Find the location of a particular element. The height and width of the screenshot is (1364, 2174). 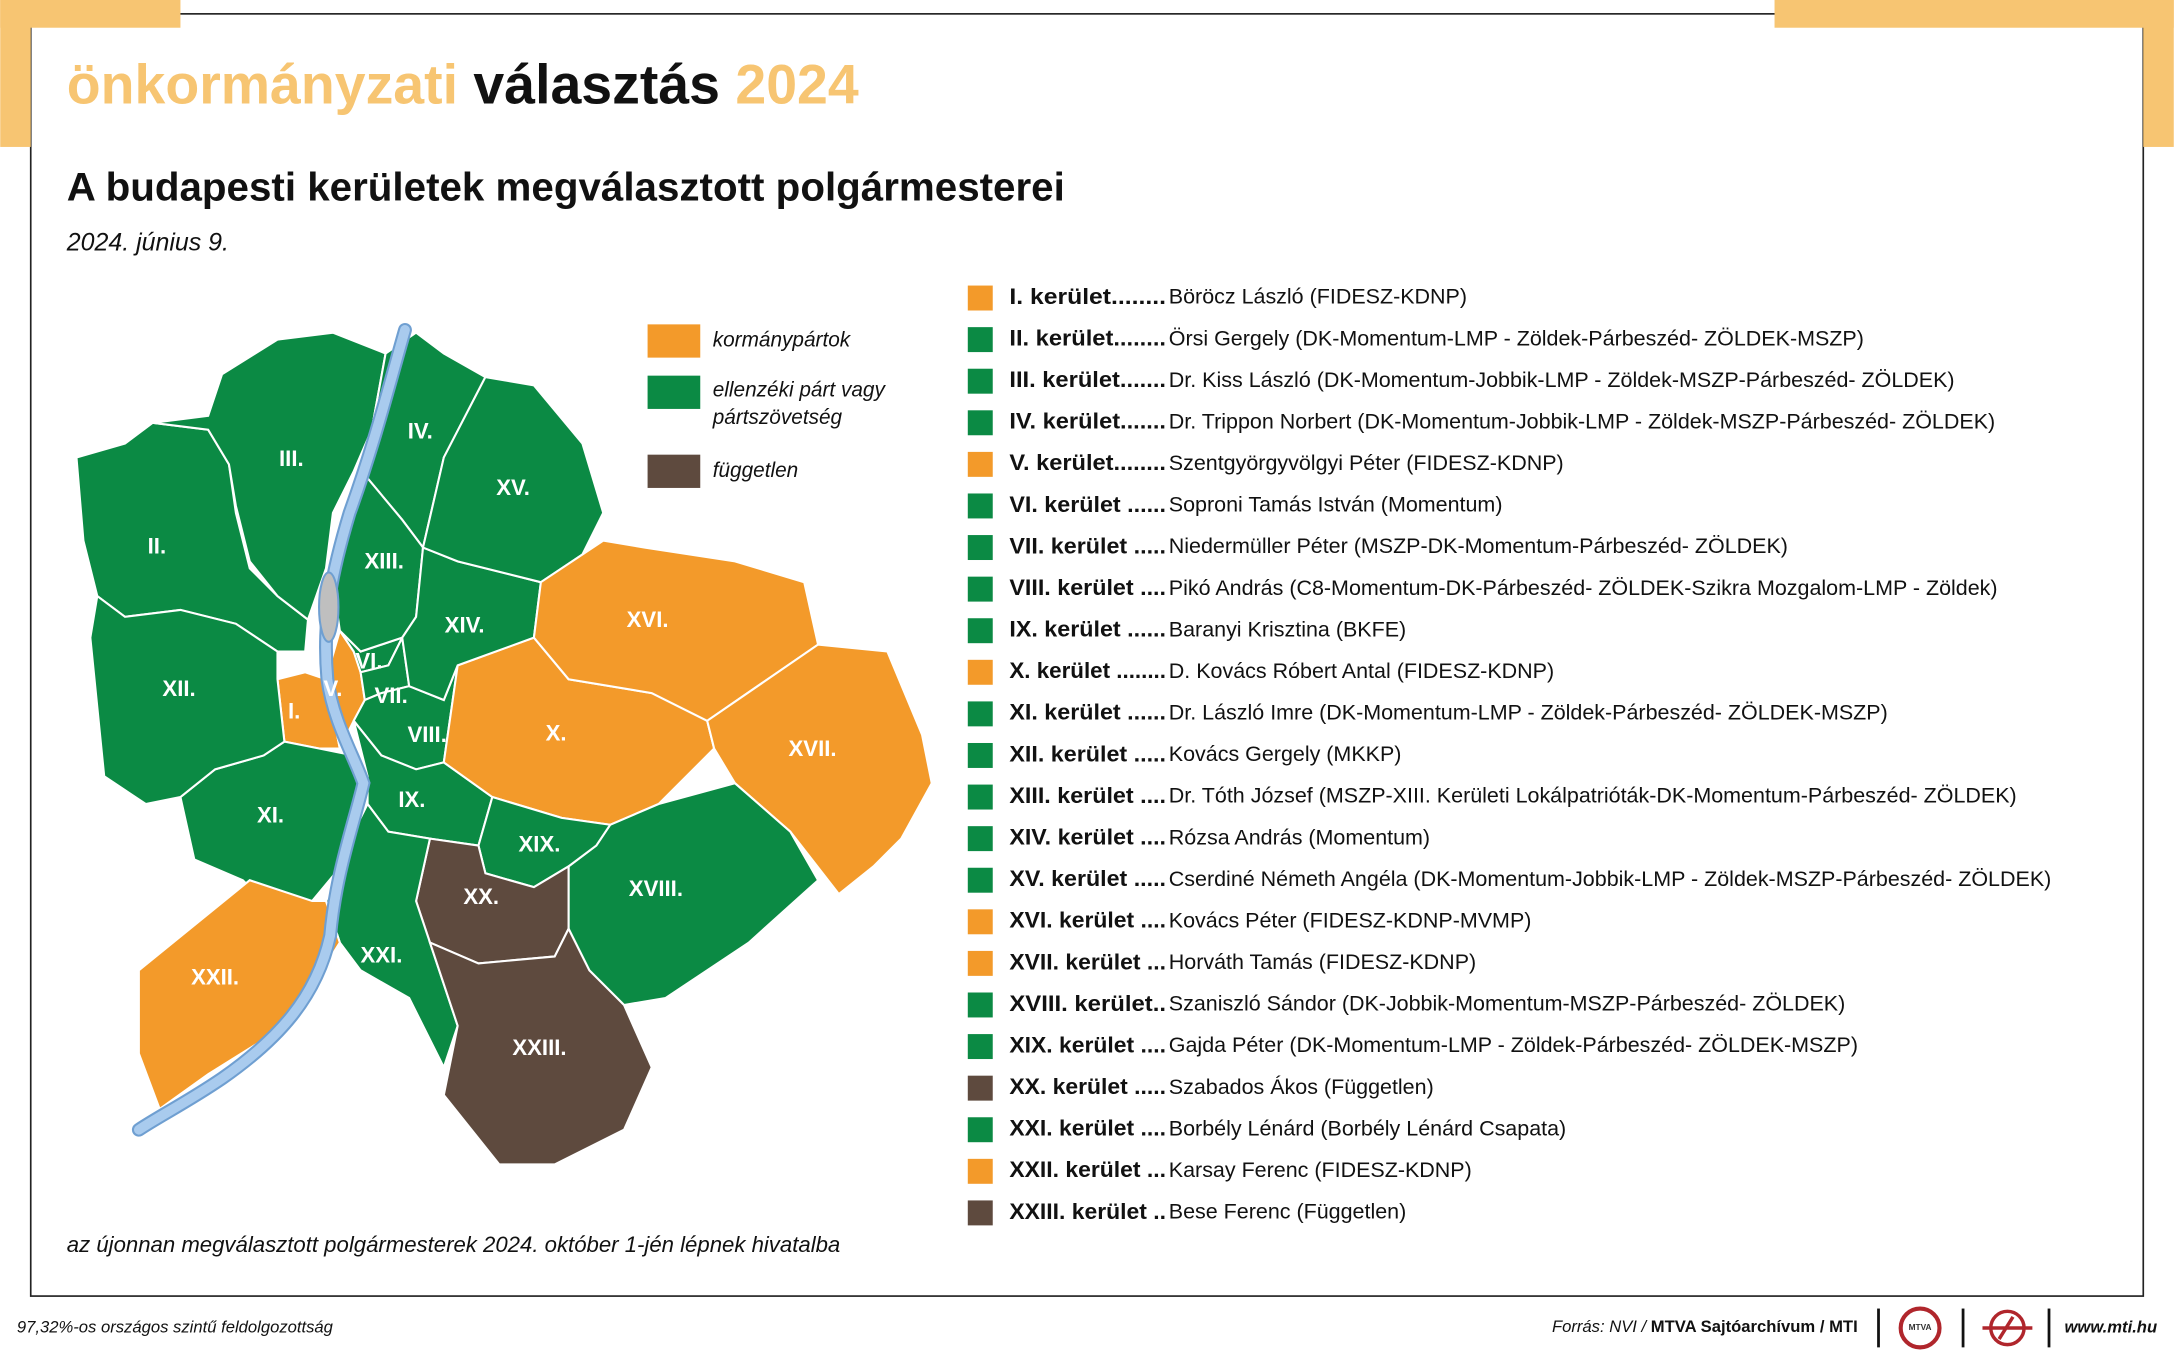

logo-text: MTVA is located at coordinates (1920, 1327).